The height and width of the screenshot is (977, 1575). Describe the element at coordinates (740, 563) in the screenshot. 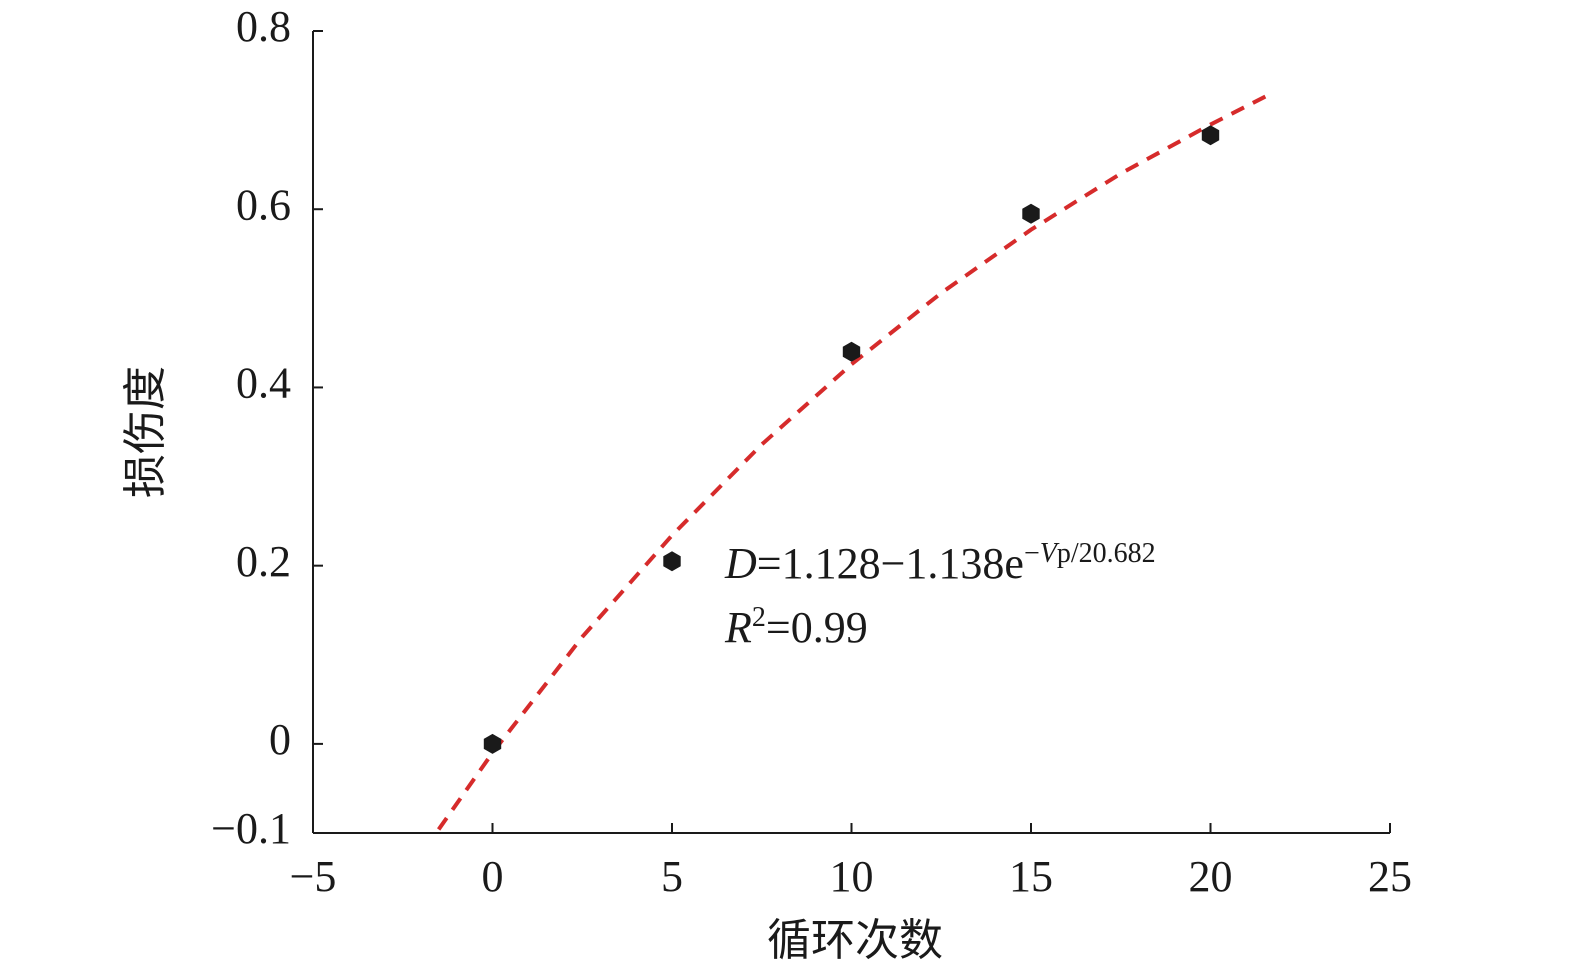

I see `equation-part: D` at that location.